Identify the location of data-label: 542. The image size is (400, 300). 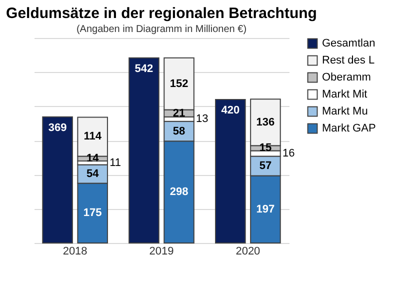
(144, 68).